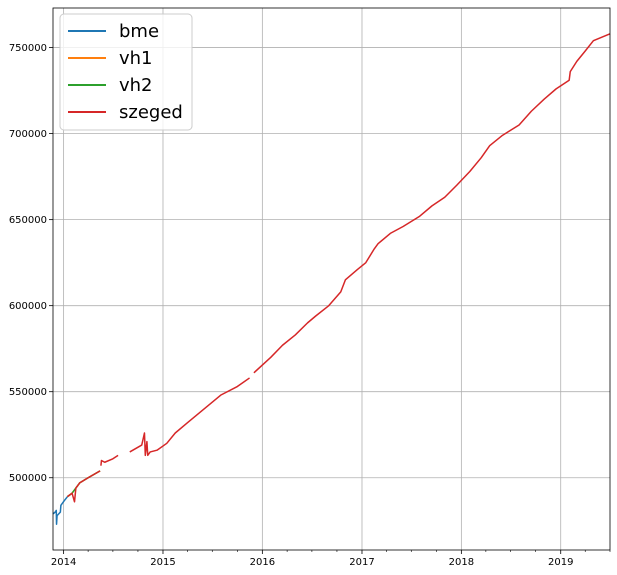 Image resolution: width=617 pixels, height=575 pixels. I want to click on y-tick-label: 550000, so click(28, 392).